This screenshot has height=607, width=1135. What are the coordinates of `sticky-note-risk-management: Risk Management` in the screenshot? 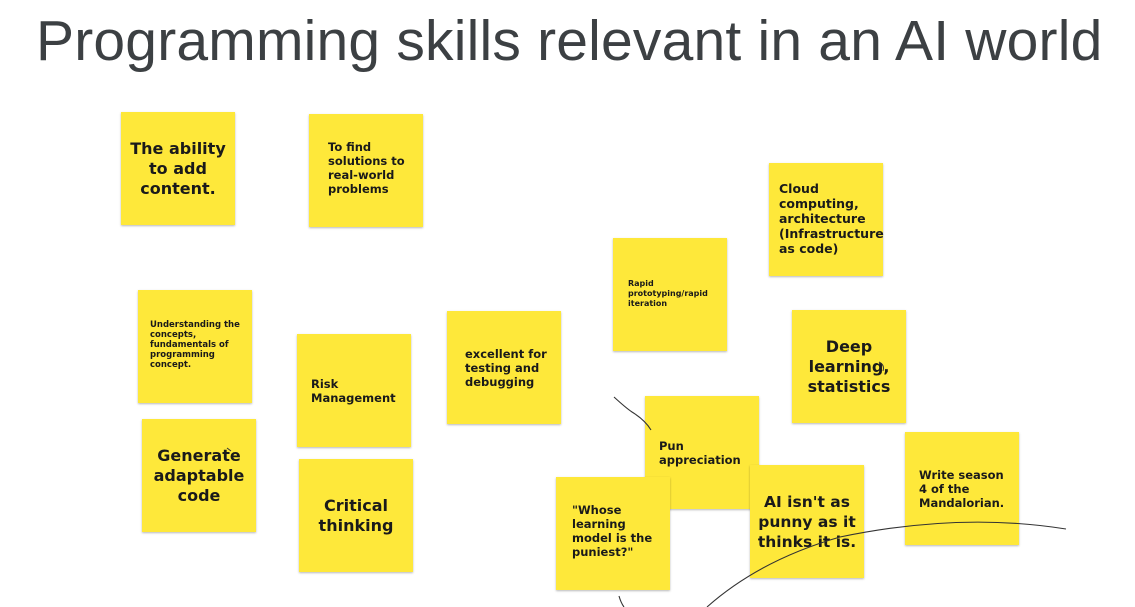 It's located at (354, 390).